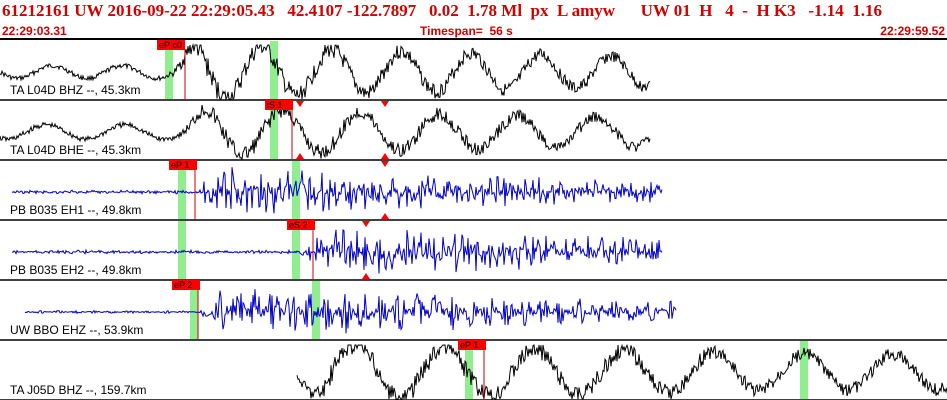  What do you see at coordinates (183, 285) in the screenshot?
I see `pick-label: eP 2` at bounding box center [183, 285].